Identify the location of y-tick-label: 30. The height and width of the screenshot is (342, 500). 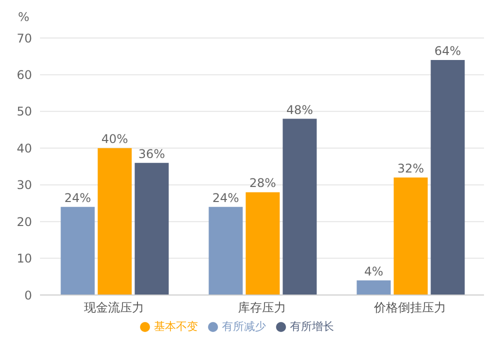
(24, 185).